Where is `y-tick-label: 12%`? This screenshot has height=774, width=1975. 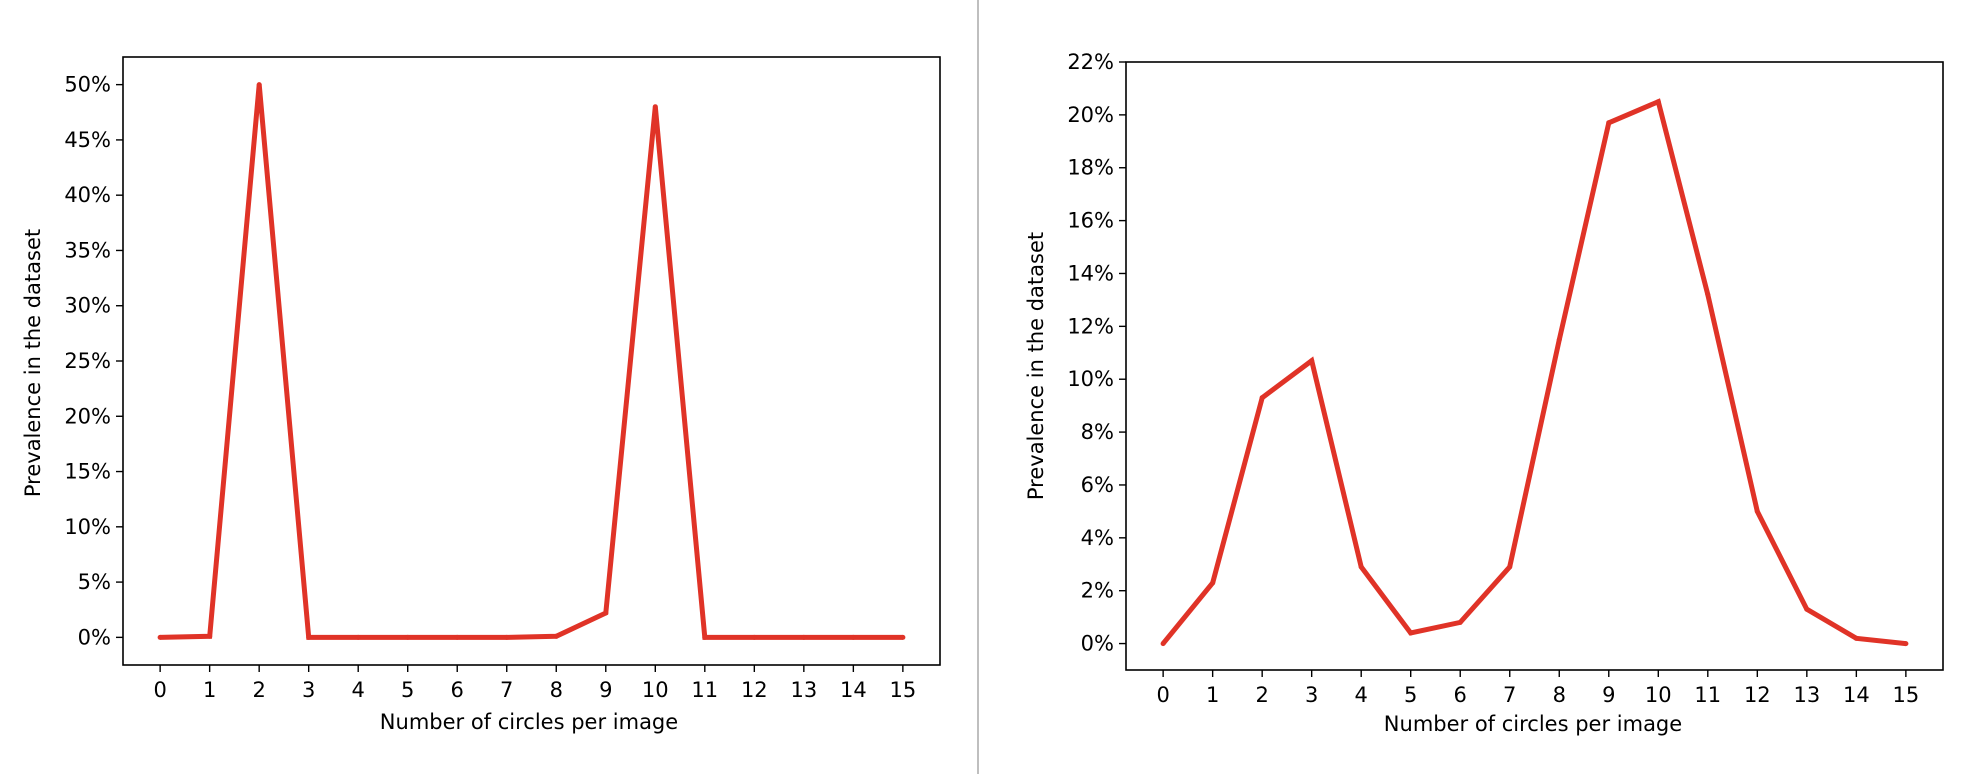 y-tick-label: 12% is located at coordinates (1090, 326).